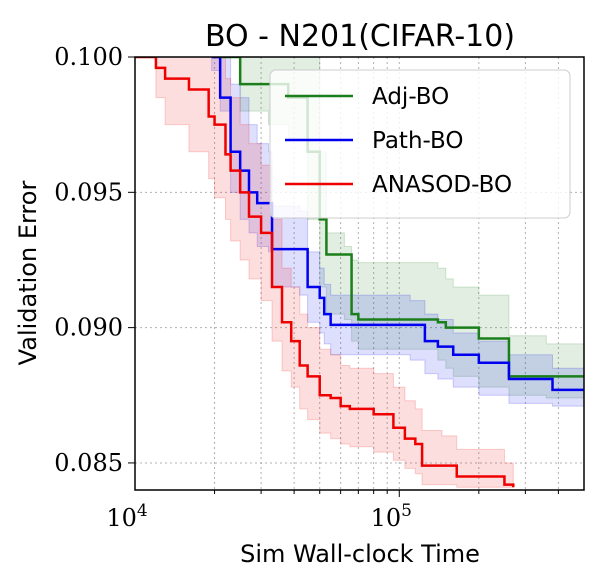  Describe the element at coordinates (88, 57) in the screenshot. I see `y-tick-label: 0.100` at that location.